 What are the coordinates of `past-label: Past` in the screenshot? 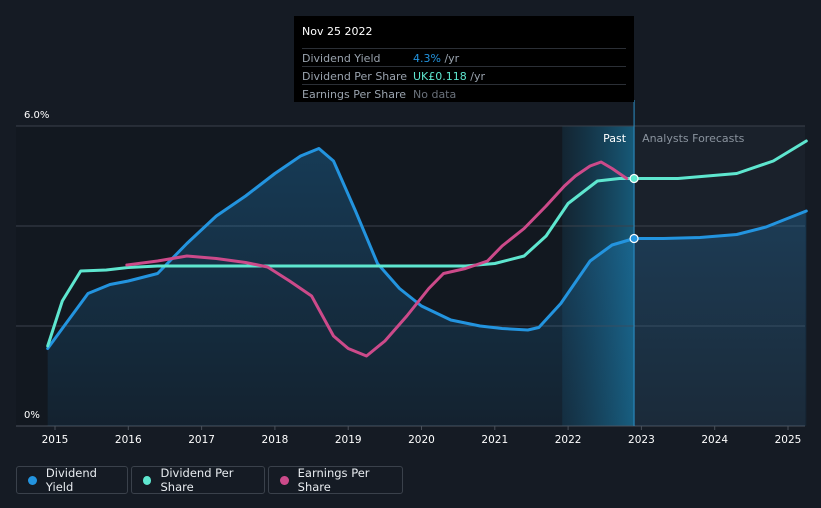 It's located at (615, 138).